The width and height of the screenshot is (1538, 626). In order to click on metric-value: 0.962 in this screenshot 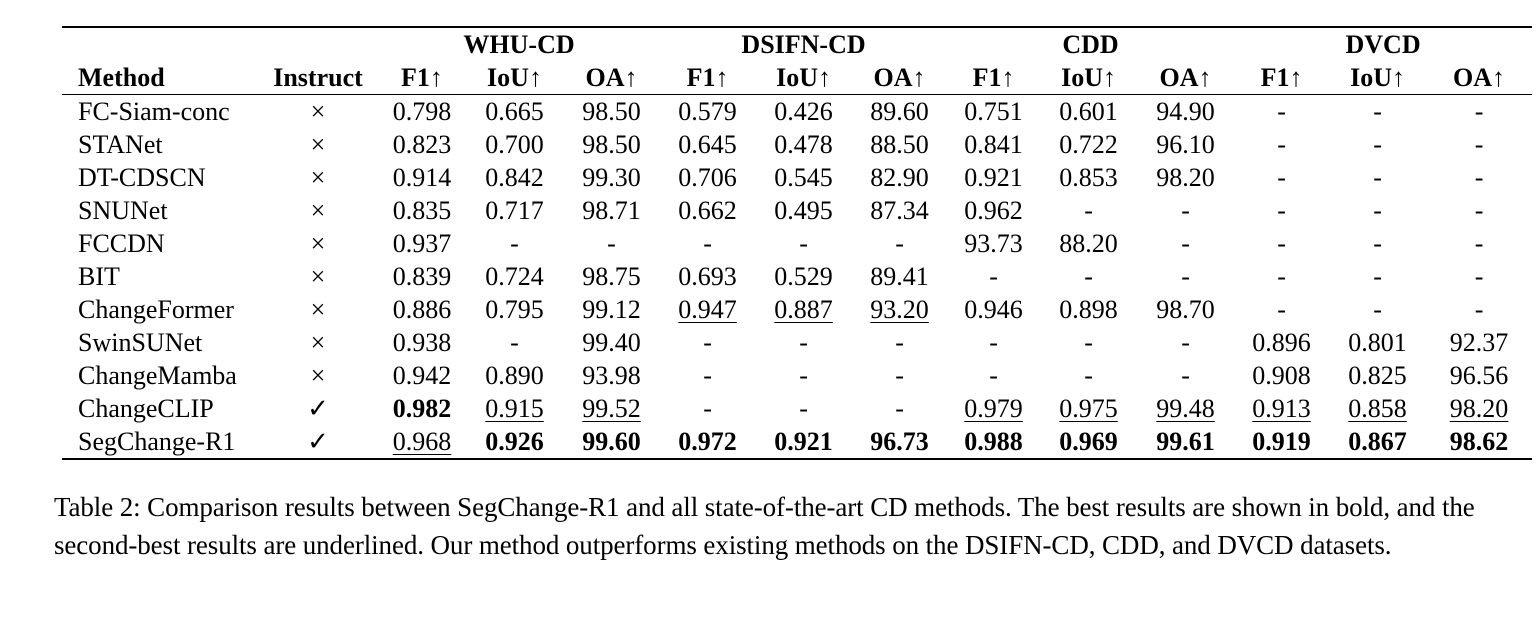, I will do `click(993, 210)`.